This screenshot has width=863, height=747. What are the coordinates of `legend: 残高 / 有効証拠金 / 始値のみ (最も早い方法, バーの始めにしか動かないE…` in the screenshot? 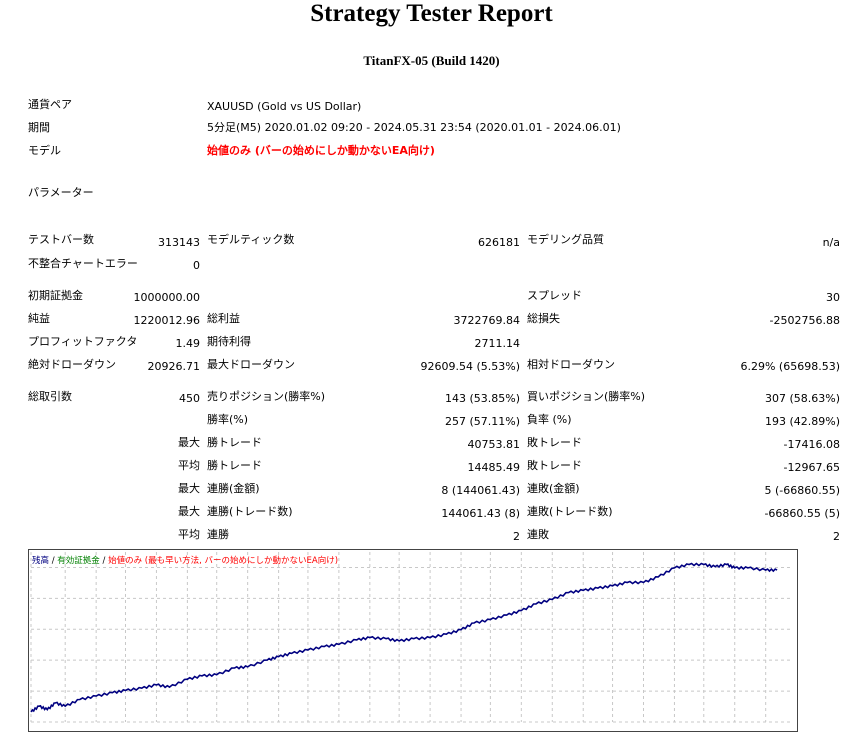 It's located at (185, 560).